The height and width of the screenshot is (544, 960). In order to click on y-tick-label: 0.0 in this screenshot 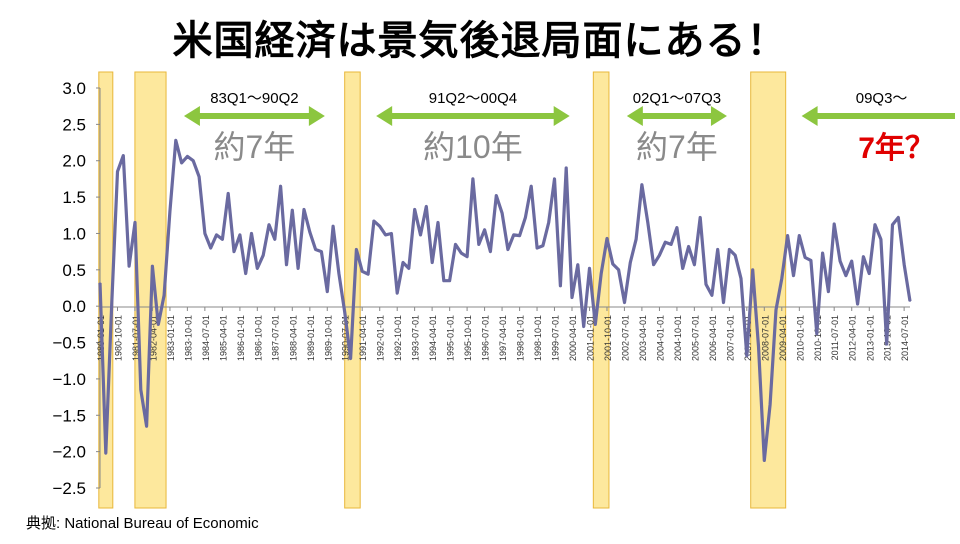, I will do `click(74, 306)`.